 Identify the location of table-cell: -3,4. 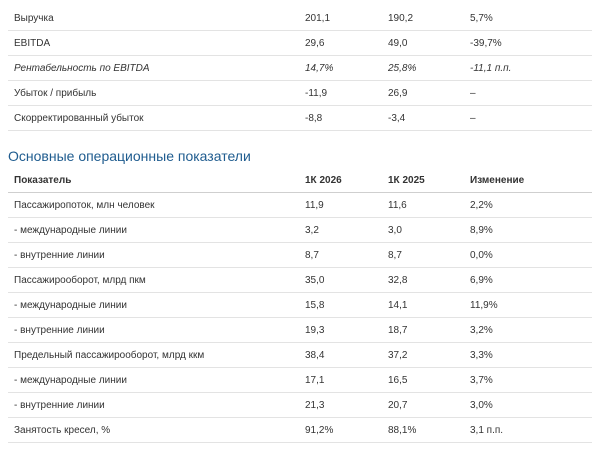
(423, 118).